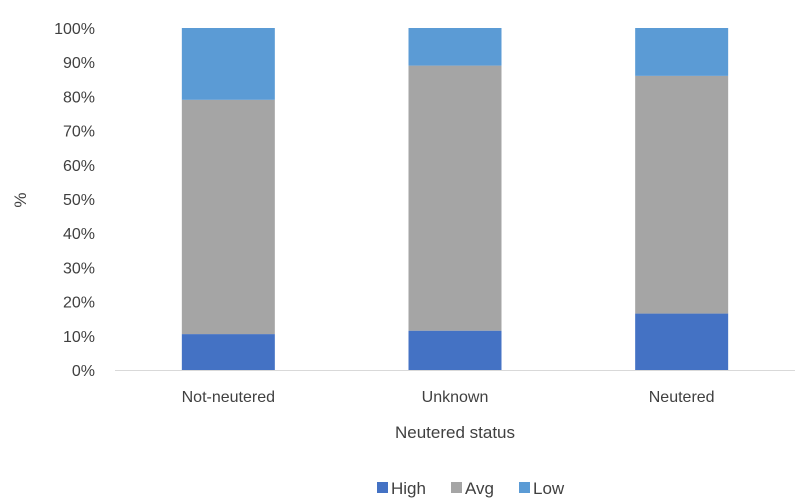 This screenshot has width=803, height=500. Describe the element at coordinates (479, 488) in the screenshot. I see `legend-label-avg: Avg` at that location.